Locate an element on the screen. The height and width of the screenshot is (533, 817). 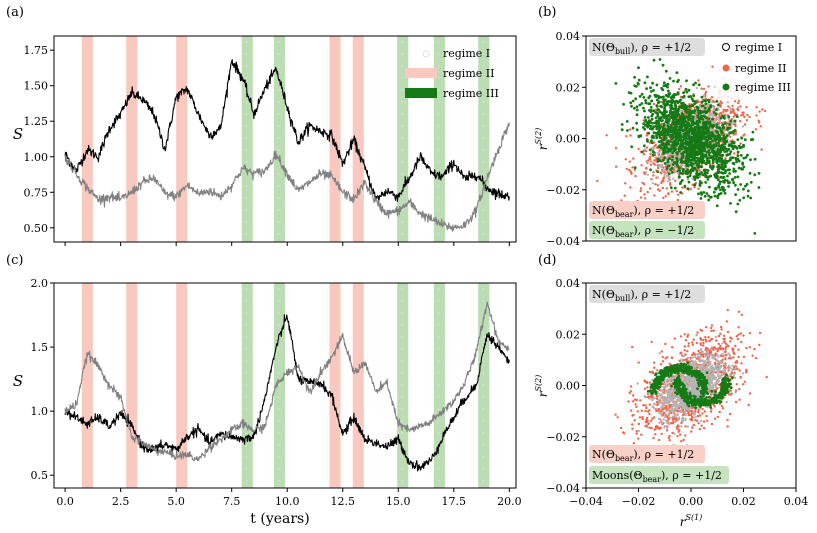
ylabel-a: S is located at coordinates (18, 134).